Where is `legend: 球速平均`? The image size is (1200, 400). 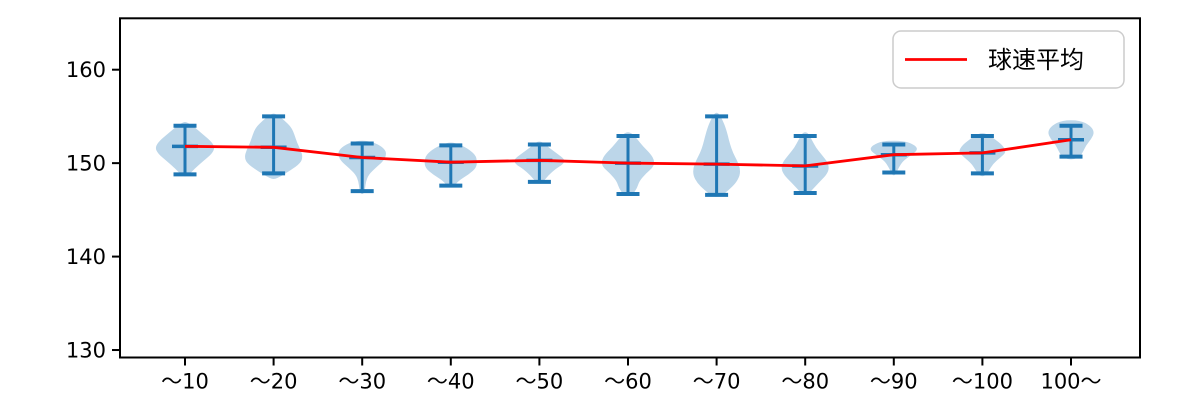
legend: 球速平均 is located at coordinates (1008, 59).